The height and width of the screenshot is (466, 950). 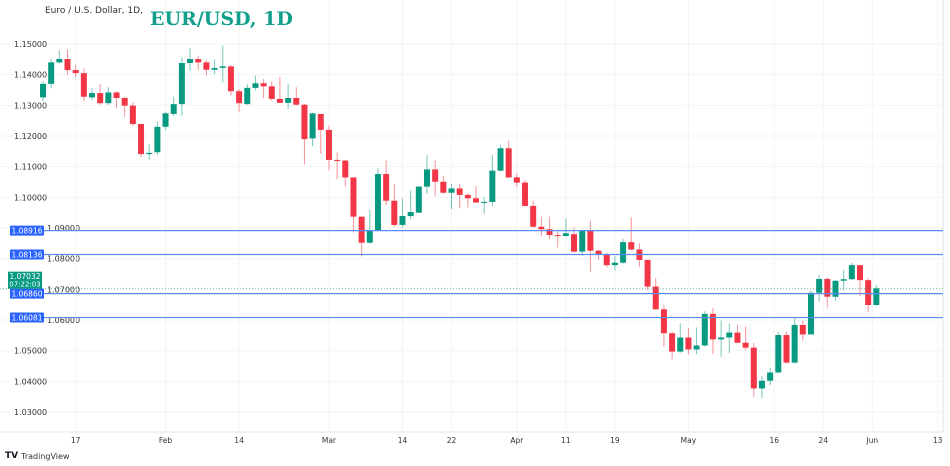 I want to click on level-label: 1.08916, so click(x=26, y=231).